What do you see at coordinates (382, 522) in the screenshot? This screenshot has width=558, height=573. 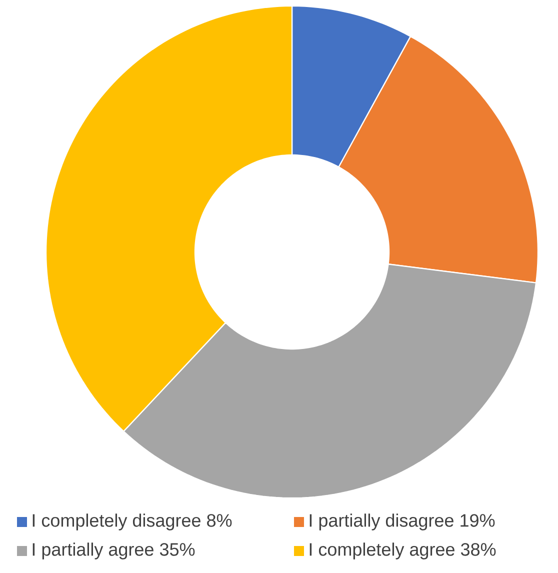 I see `legend-label: I partially disagree` at bounding box center [382, 522].